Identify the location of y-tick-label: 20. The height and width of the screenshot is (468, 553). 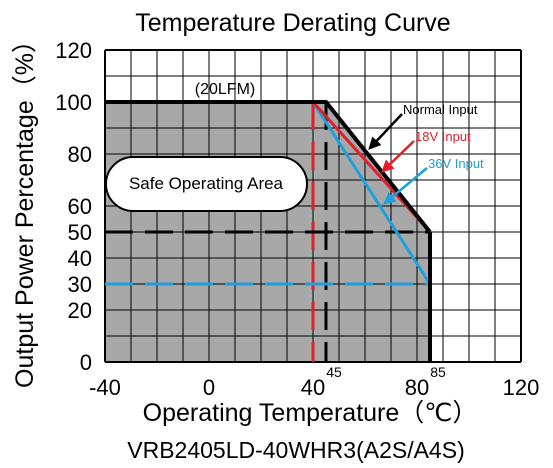
(80, 310).